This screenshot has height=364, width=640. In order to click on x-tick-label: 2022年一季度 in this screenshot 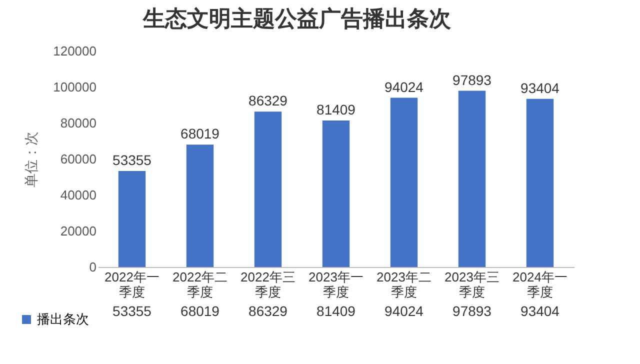, I will do `click(132, 285)`.